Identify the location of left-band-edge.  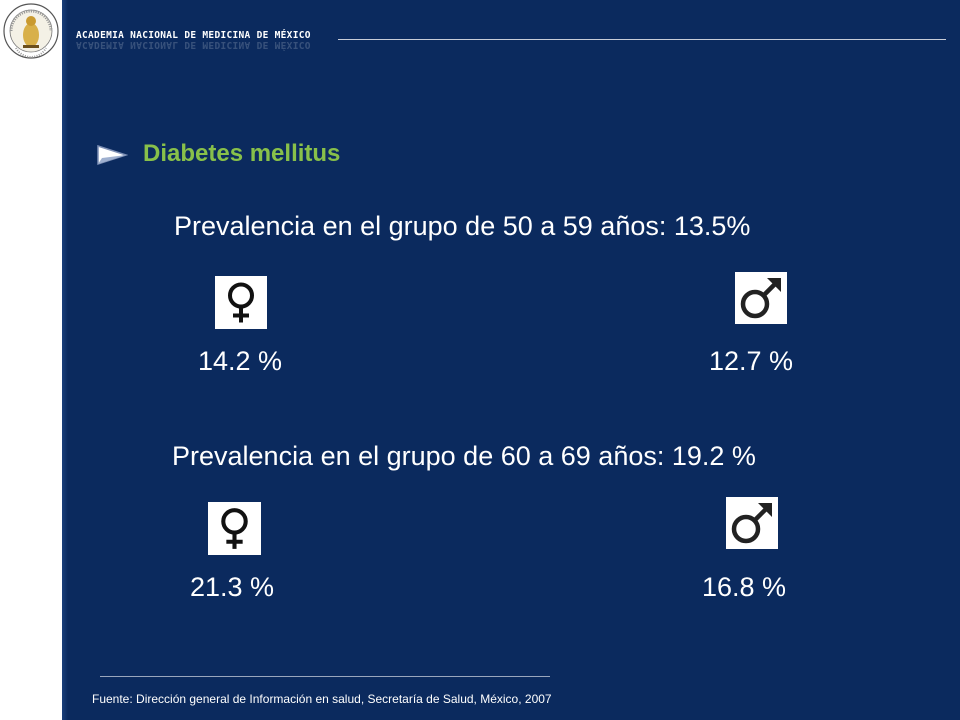
(65, 360).